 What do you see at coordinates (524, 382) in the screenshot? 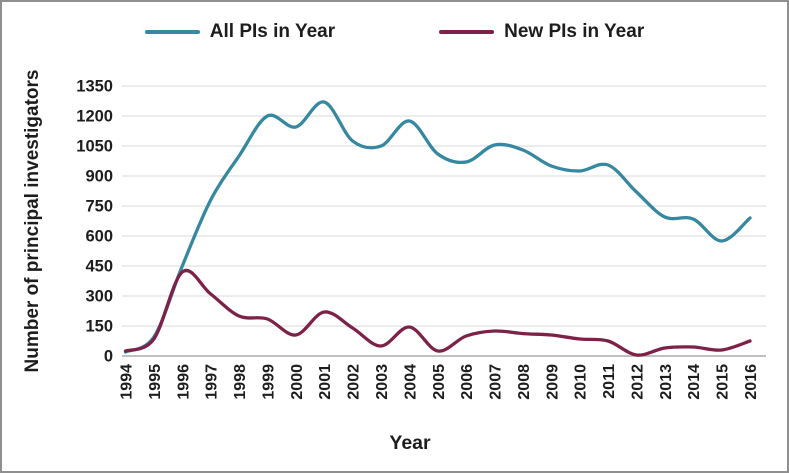
I see `x-tick-label: 2008` at bounding box center [524, 382].